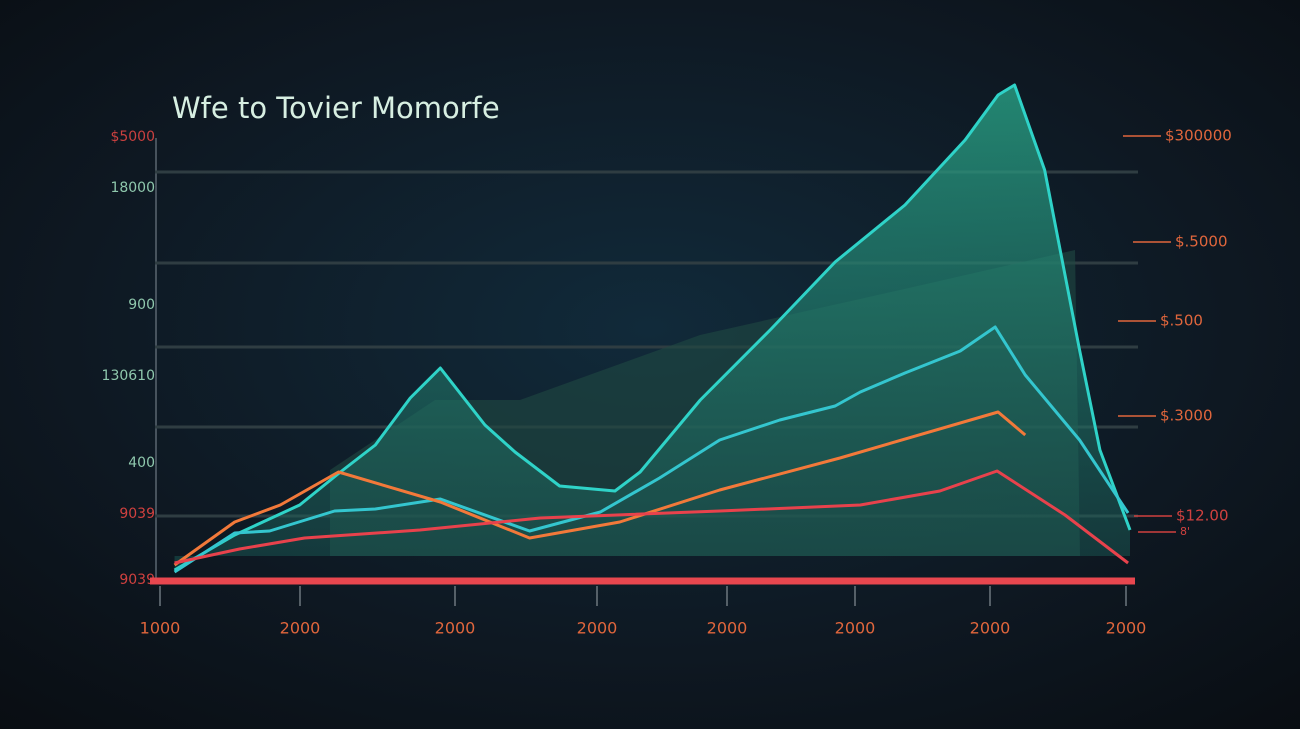 This screenshot has height=729, width=1300. What do you see at coordinates (132, 188) in the screenshot?
I see `left-label: 18000` at bounding box center [132, 188].